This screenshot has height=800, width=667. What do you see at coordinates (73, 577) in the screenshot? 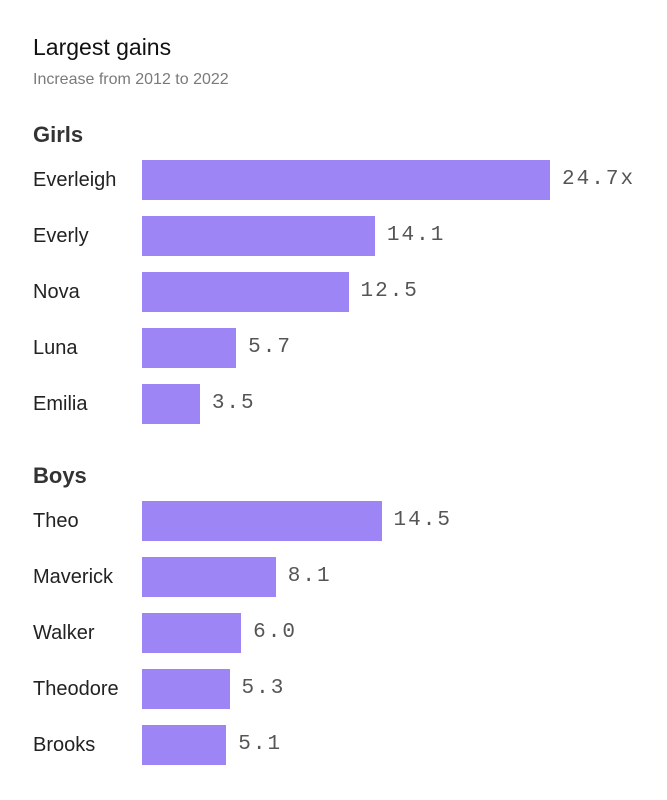
I see `category-label: Maverick` at bounding box center [73, 577].